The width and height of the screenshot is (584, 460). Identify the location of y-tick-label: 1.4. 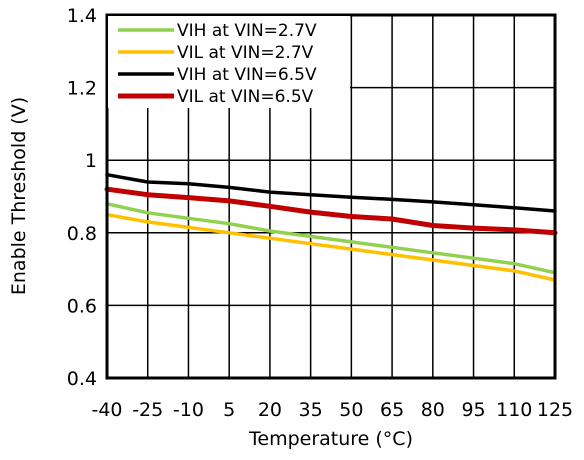
(82, 16).